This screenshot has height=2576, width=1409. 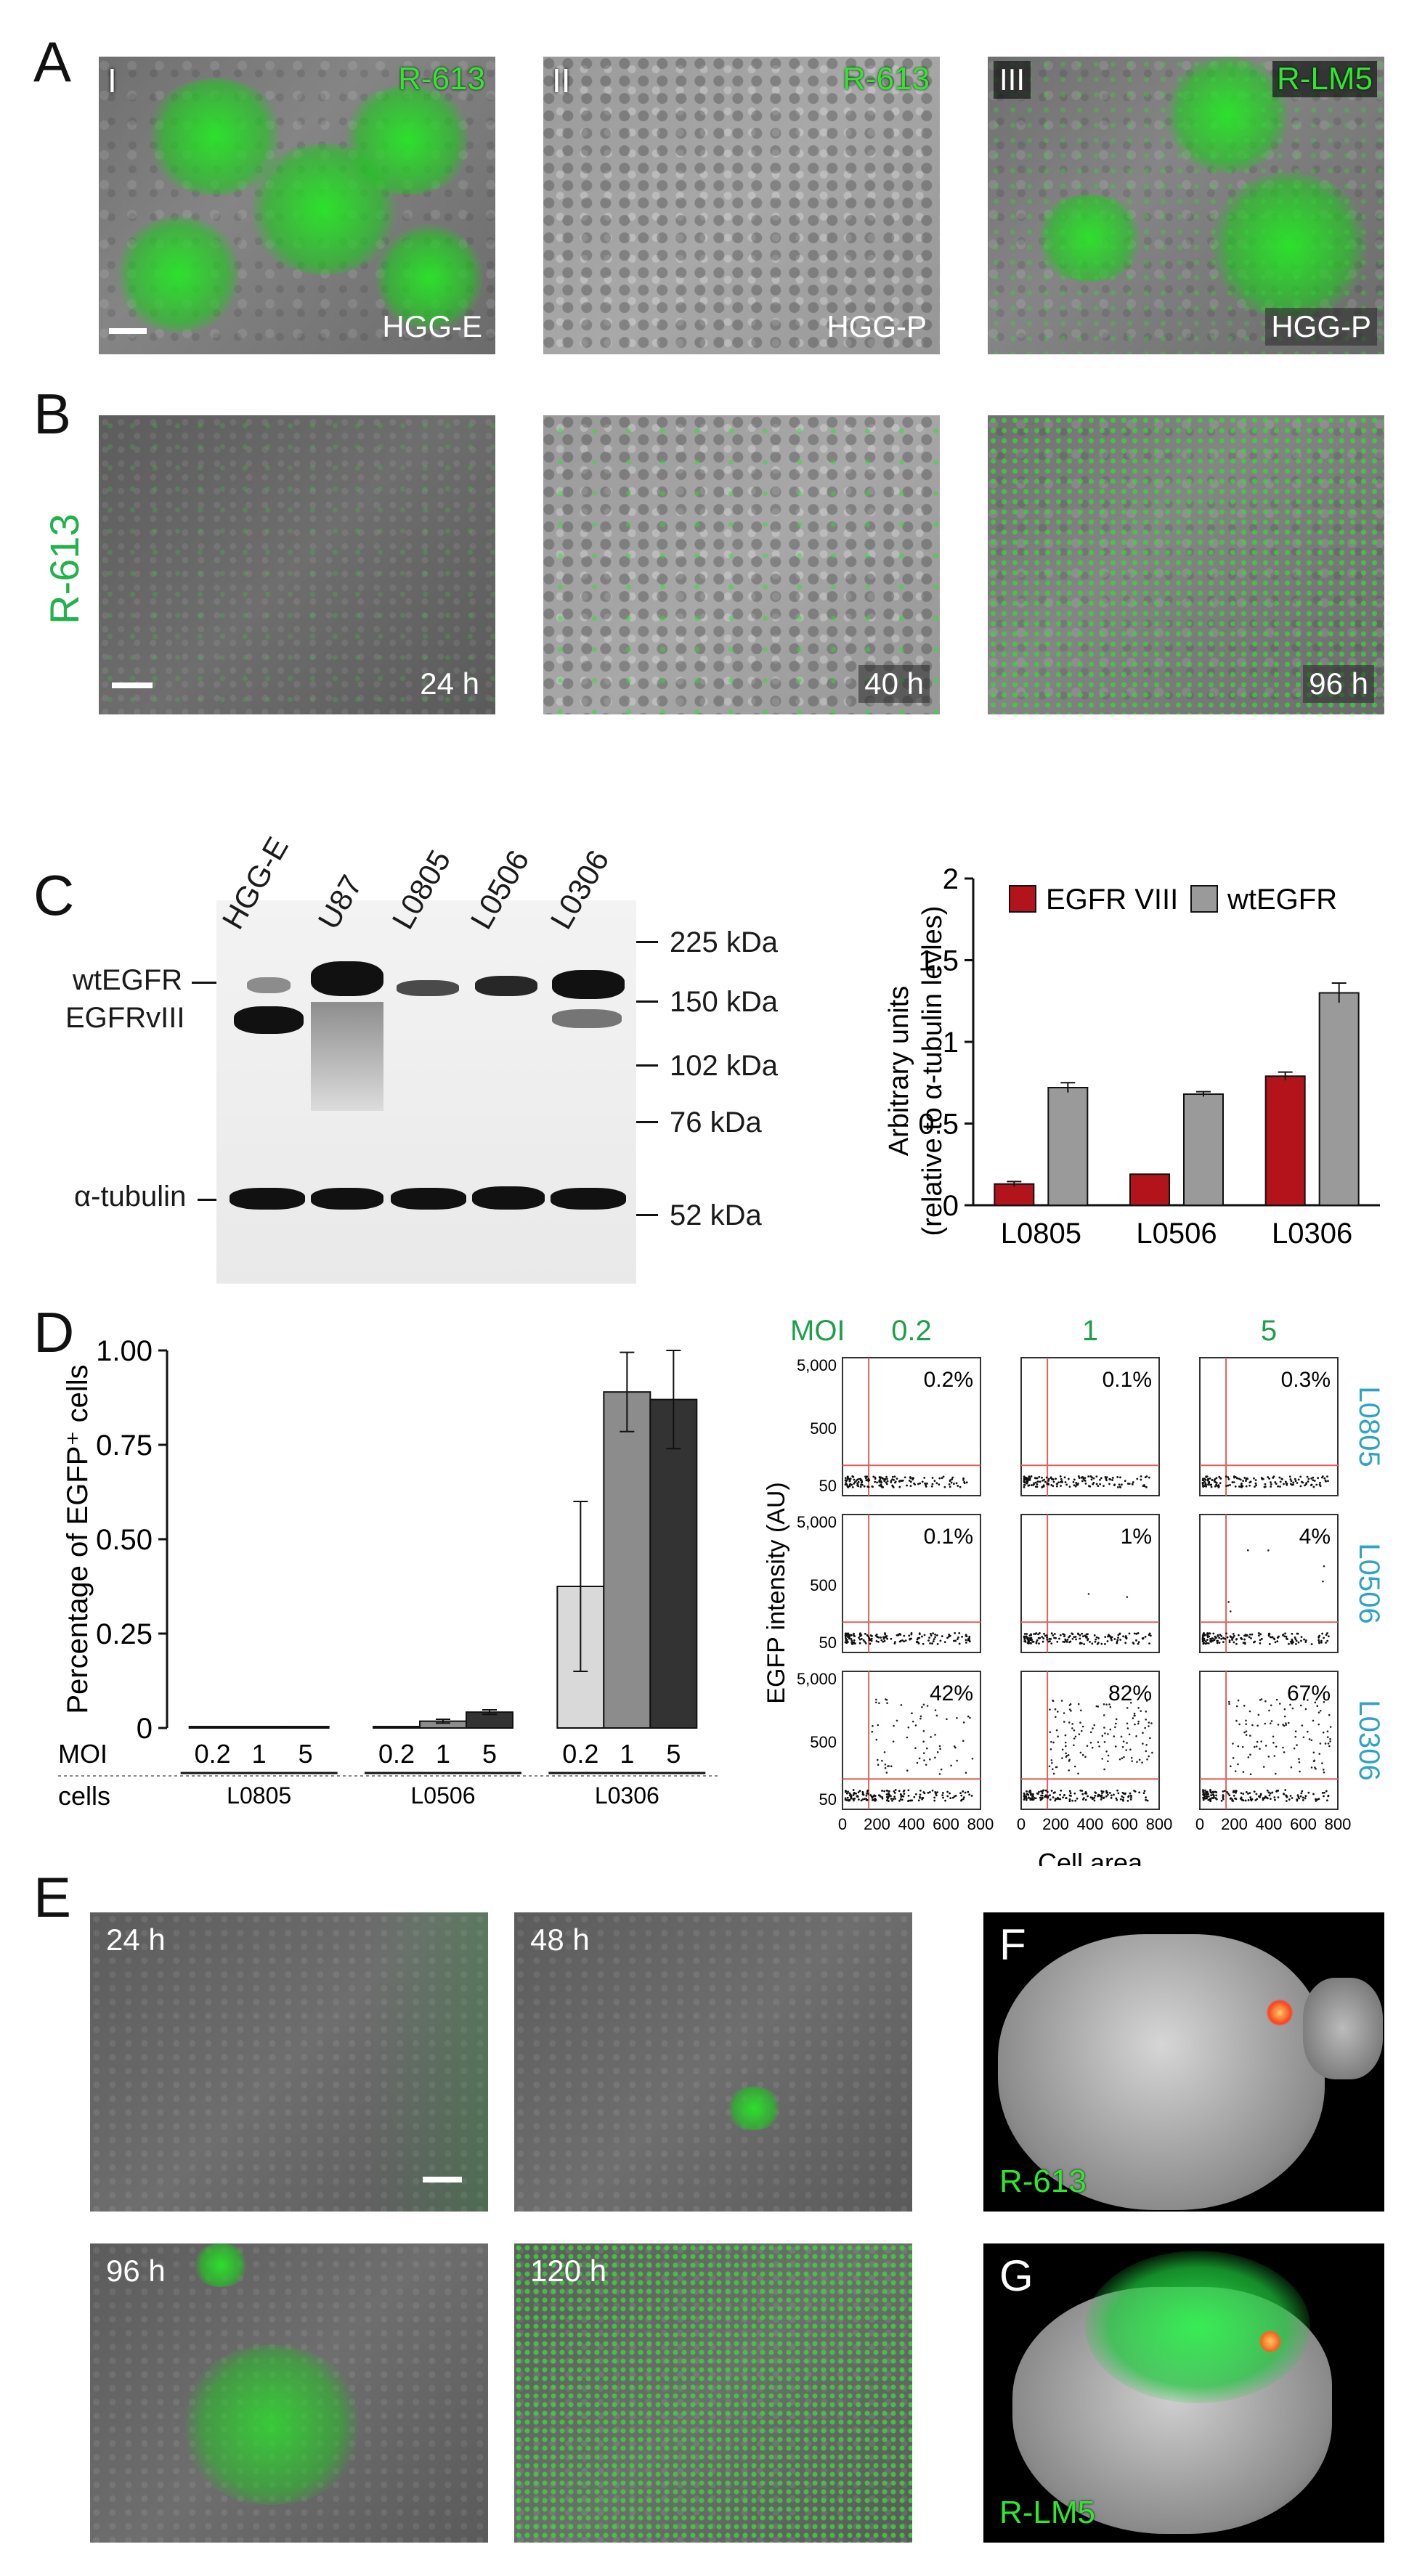 What do you see at coordinates (213, 1754) in the screenshot?
I see `x-sub-label: 0.2` at bounding box center [213, 1754].